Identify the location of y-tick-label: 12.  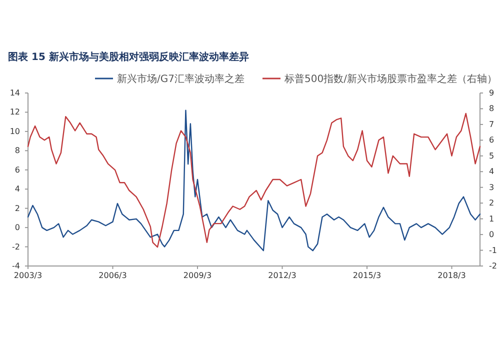
(15, 112).